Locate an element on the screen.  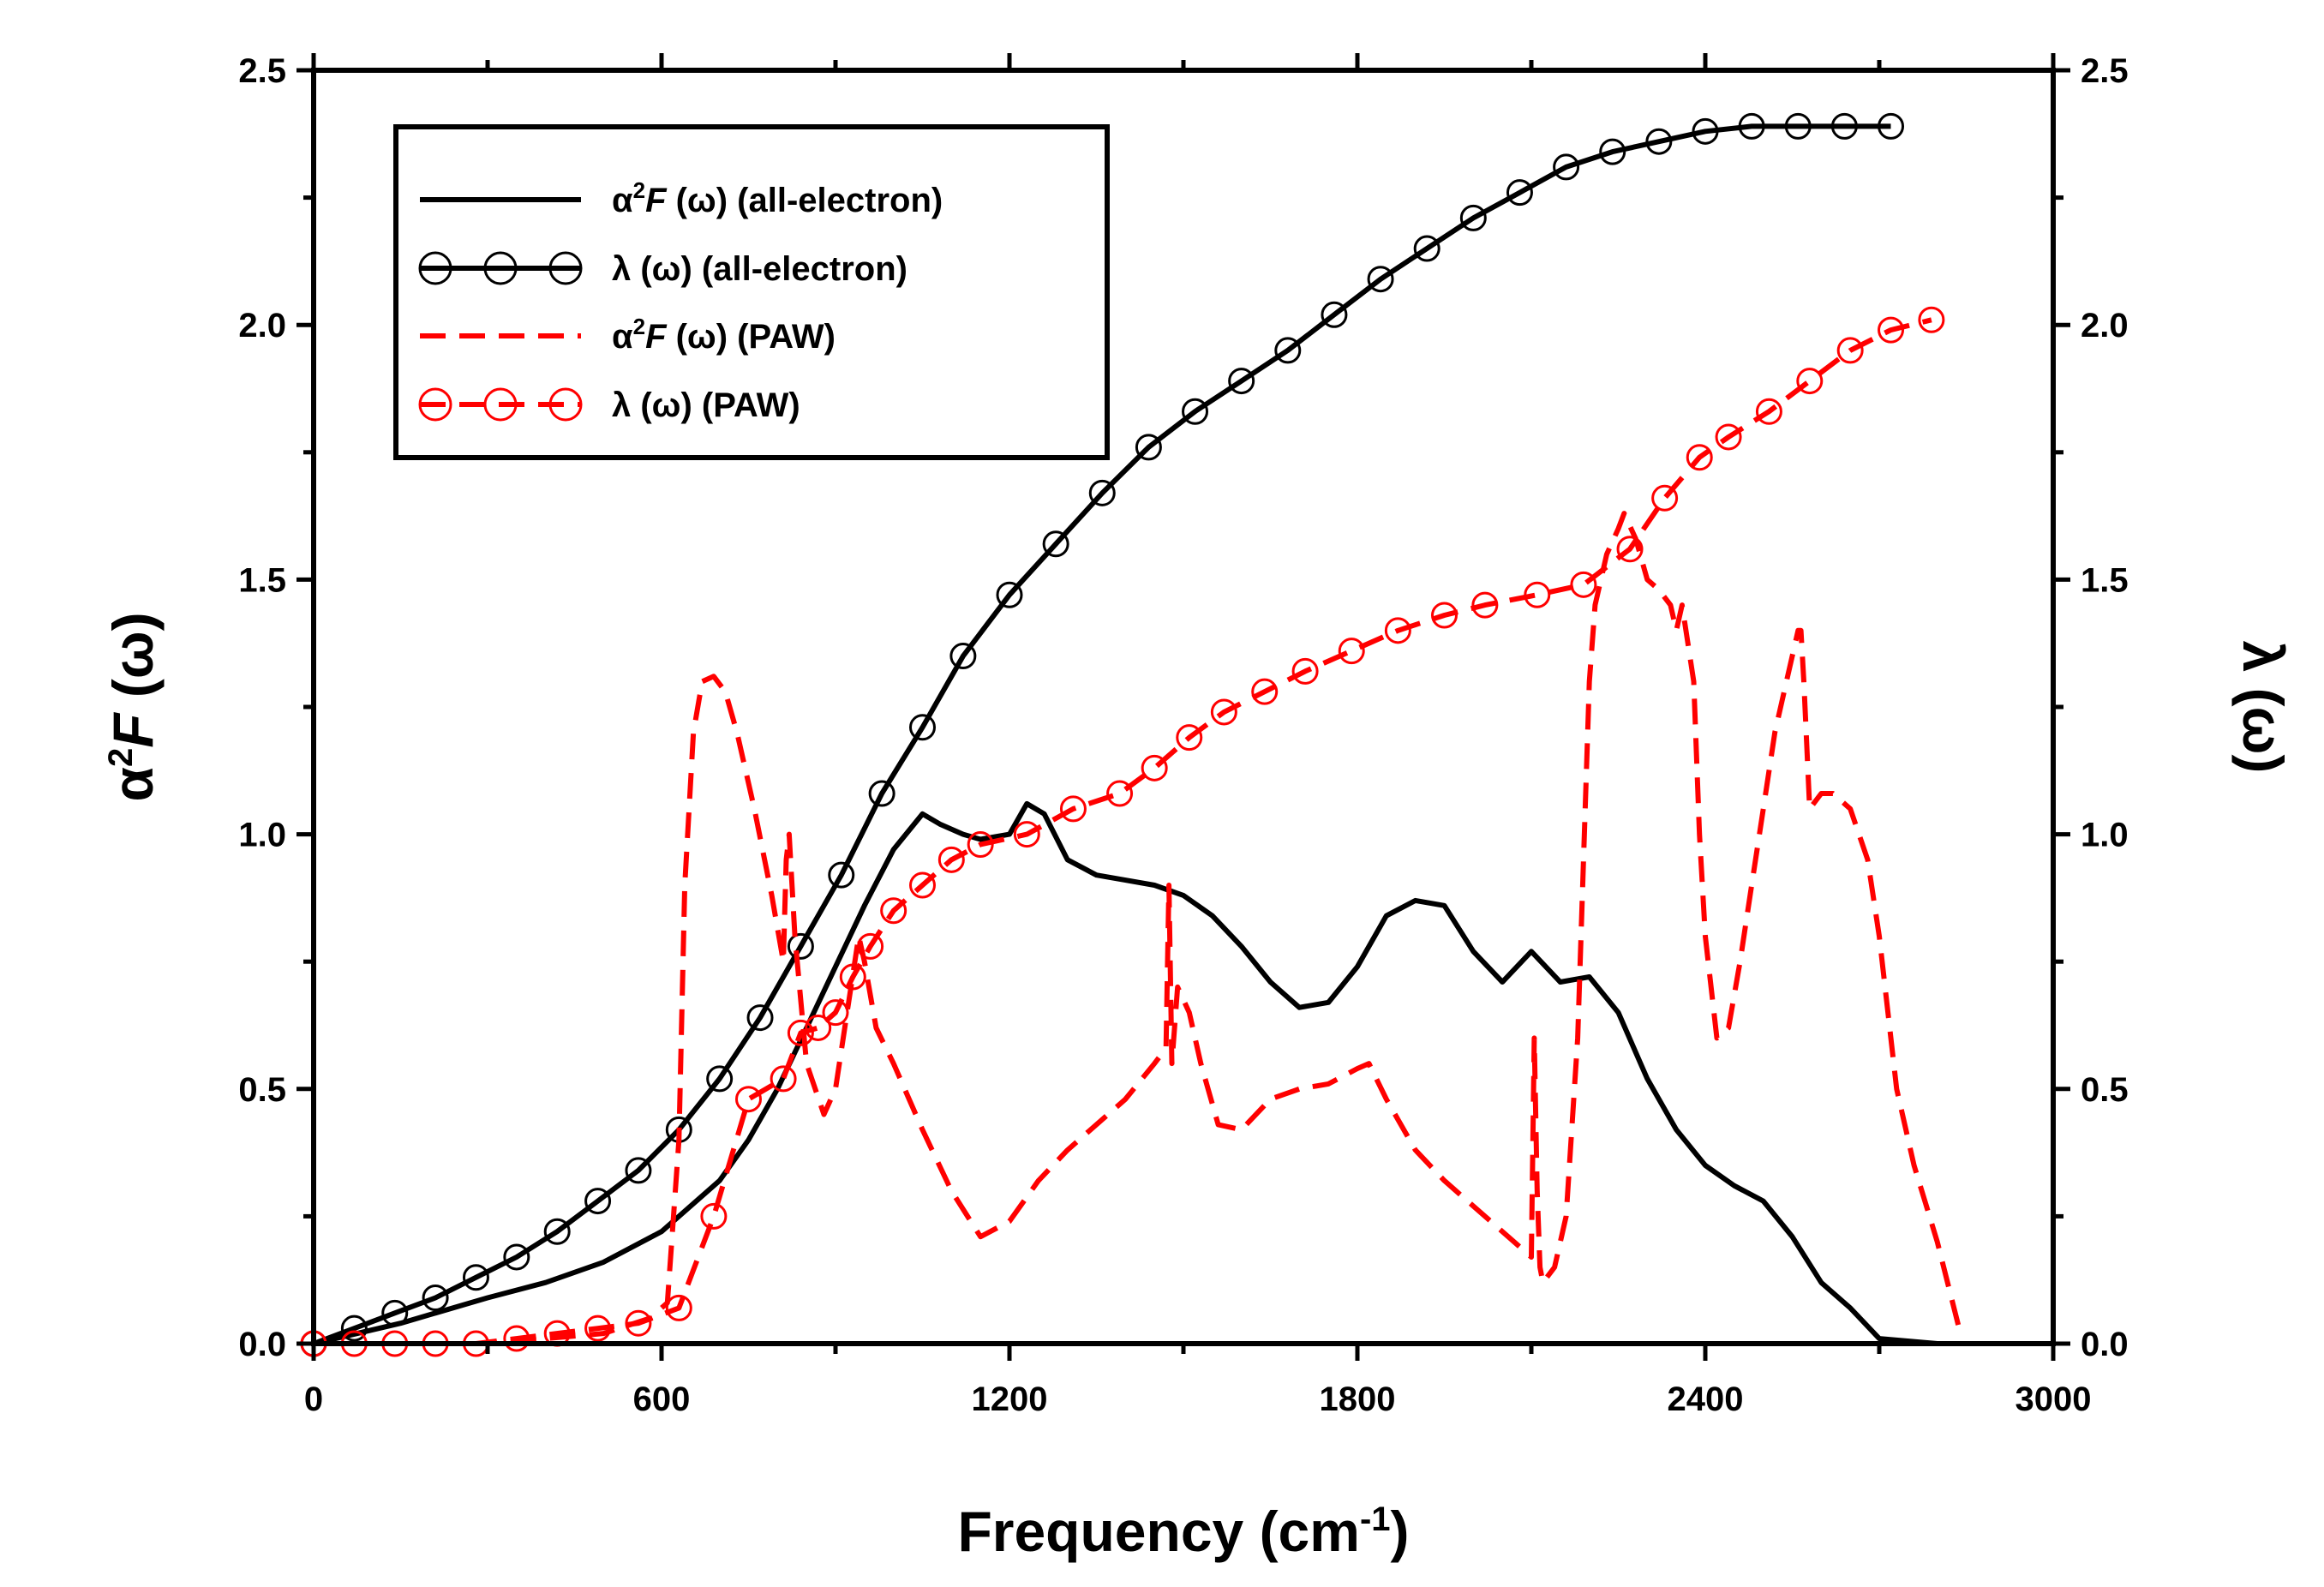
legend-box is located at coordinates (751, 292).